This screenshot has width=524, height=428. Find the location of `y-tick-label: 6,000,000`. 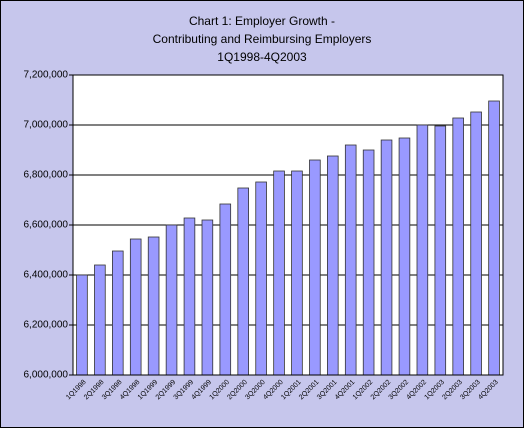

y-tick-label: 6,000,000 is located at coordinates (46, 375).